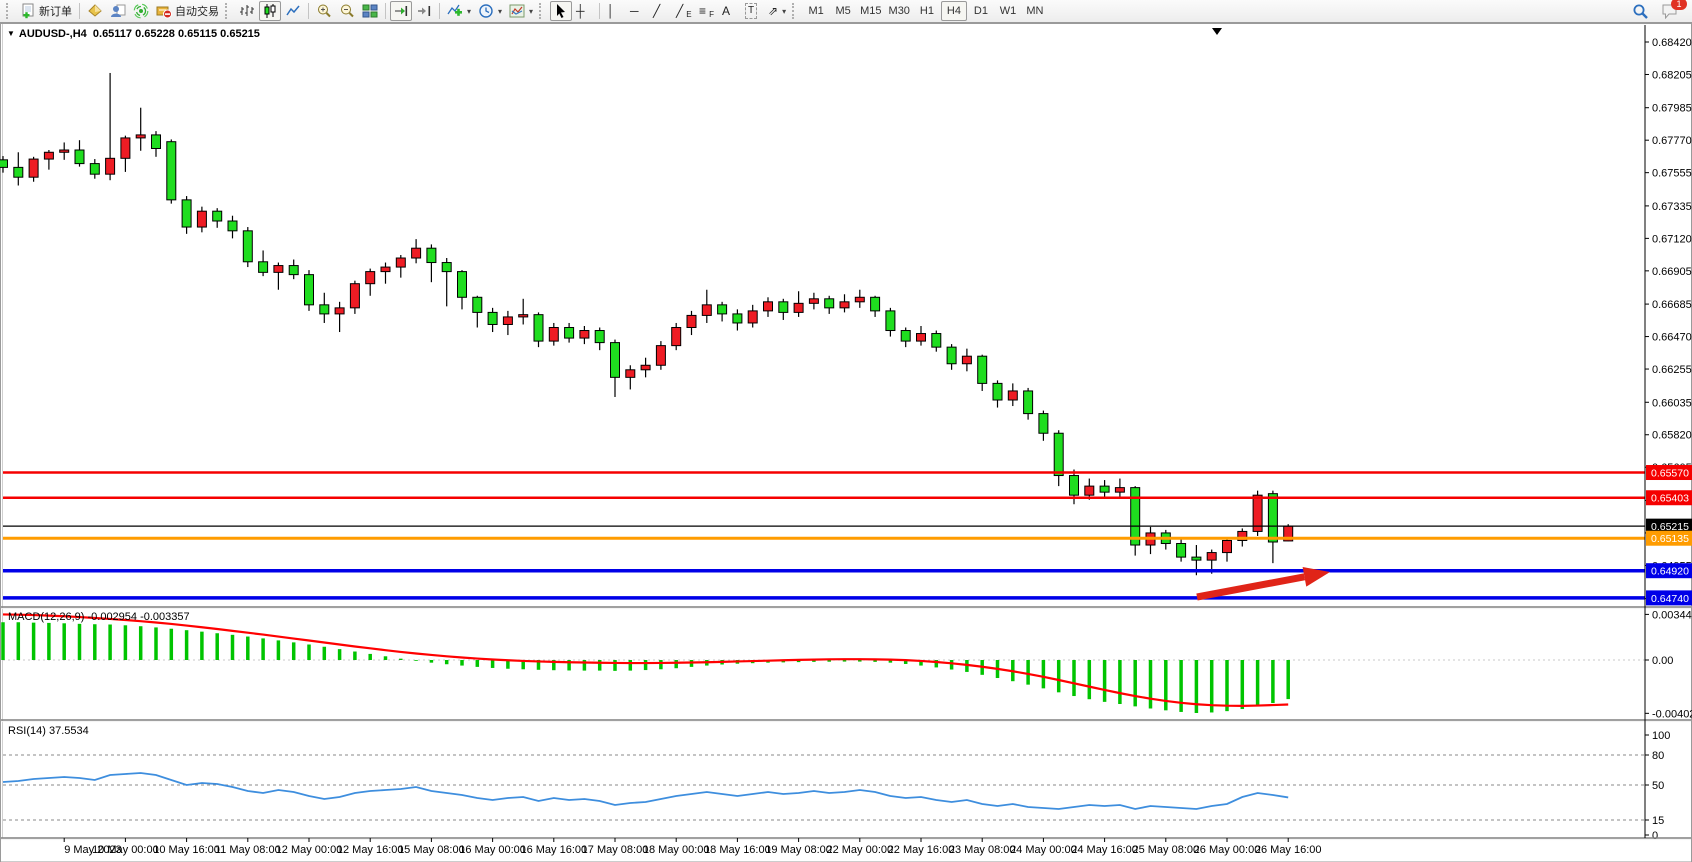  What do you see at coordinates (615, 11) in the screenshot?
I see `vertical-line-button: │` at bounding box center [615, 11].